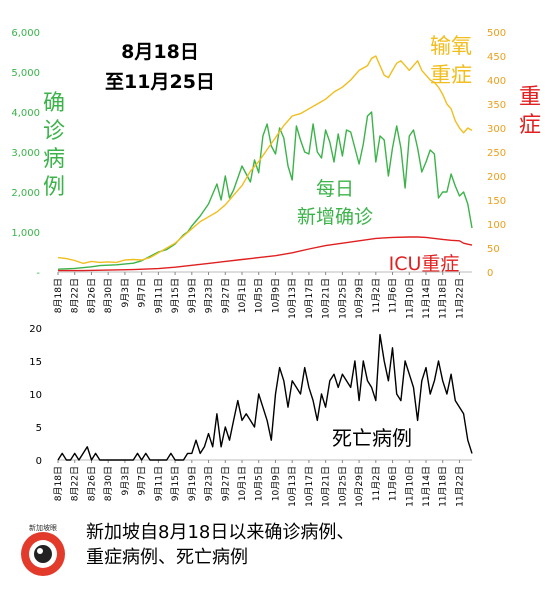 The image size is (547, 592). Describe the element at coordinates (496, 81) in the screenshot. I see `y-right-tick-label: 400` at that location.